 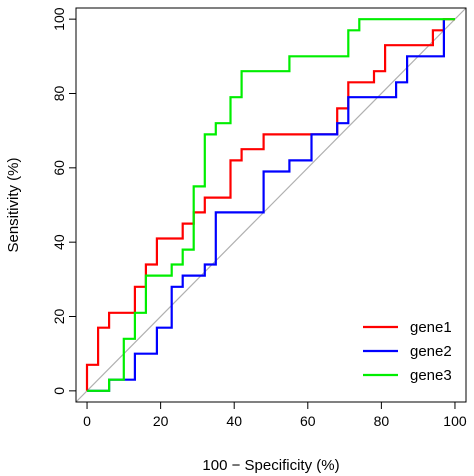 What do you see at coordinates (431, 351) in the screenshot?
I see `legend-label-gene2: gene2` at bounding box center [431, 351].